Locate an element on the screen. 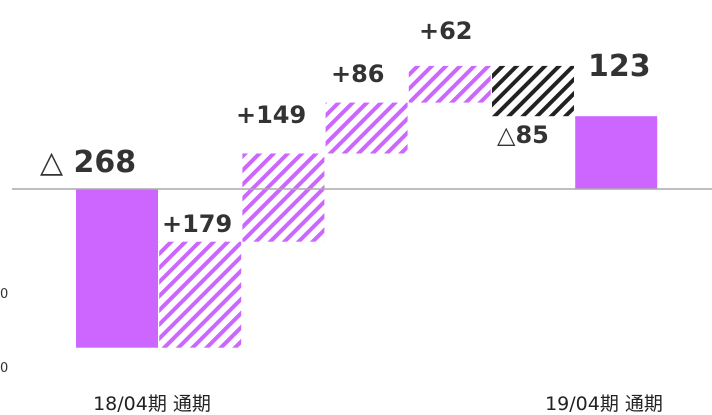 This screenshot has width=712, height=415. bar-value-label-1: +179 is located at coordinates (197, 224).